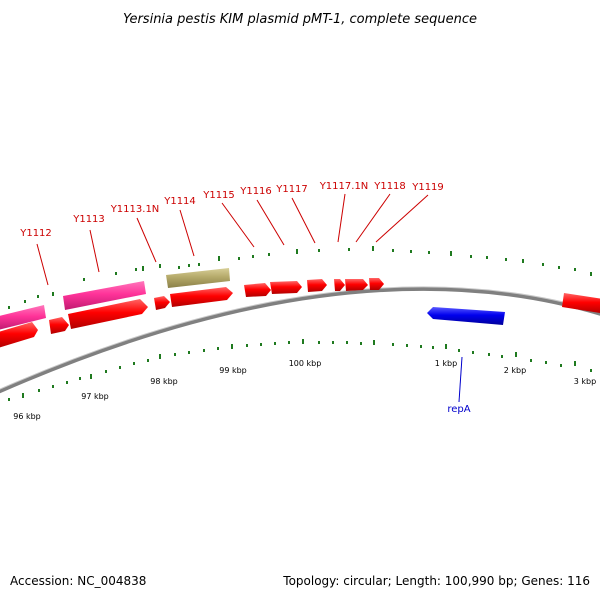 The image size is (600, 600). Describe the element at coordinates (232, 239) in the screenshot. I see `gene-label-leaders` at that location.